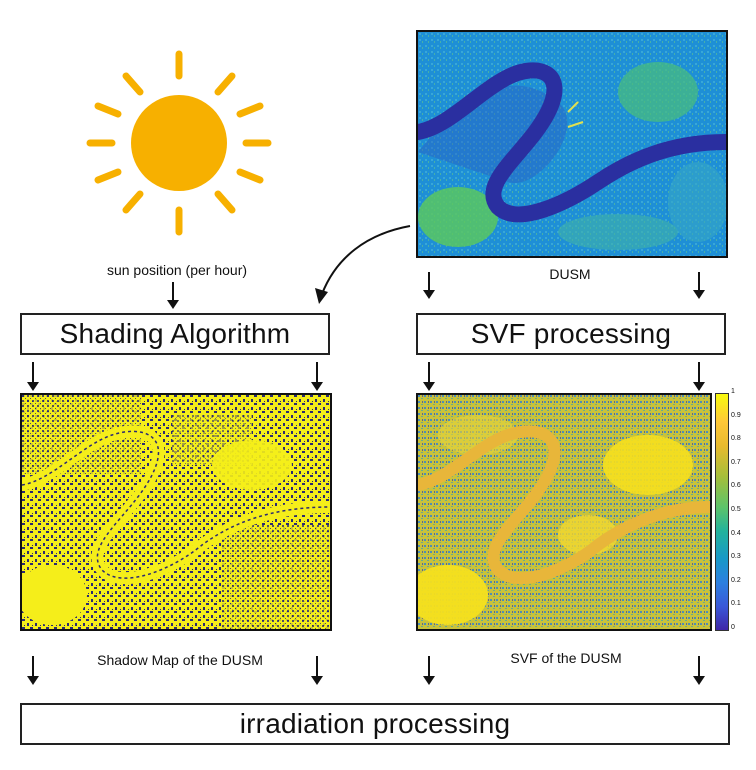  I want to click on shading-algorithm-box: Shading Algorithm, so click(175, 334).